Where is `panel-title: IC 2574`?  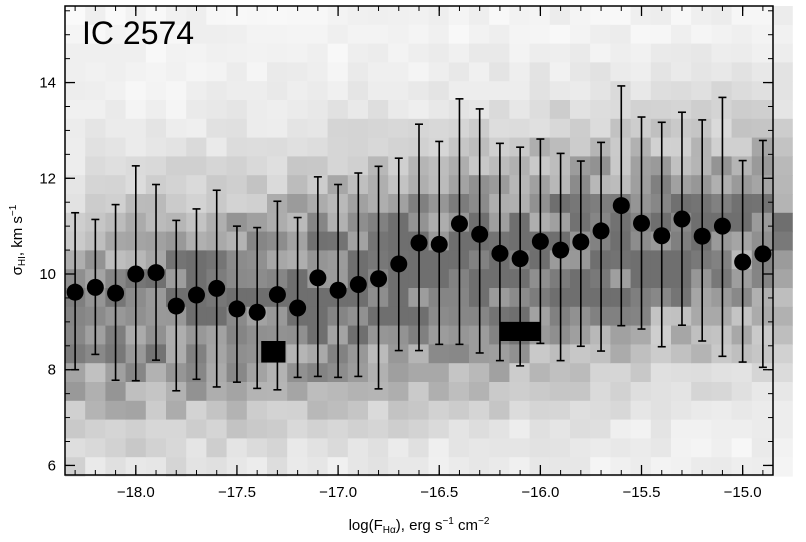 panel-title: IC 2574 is located at coordinates (138, 33).